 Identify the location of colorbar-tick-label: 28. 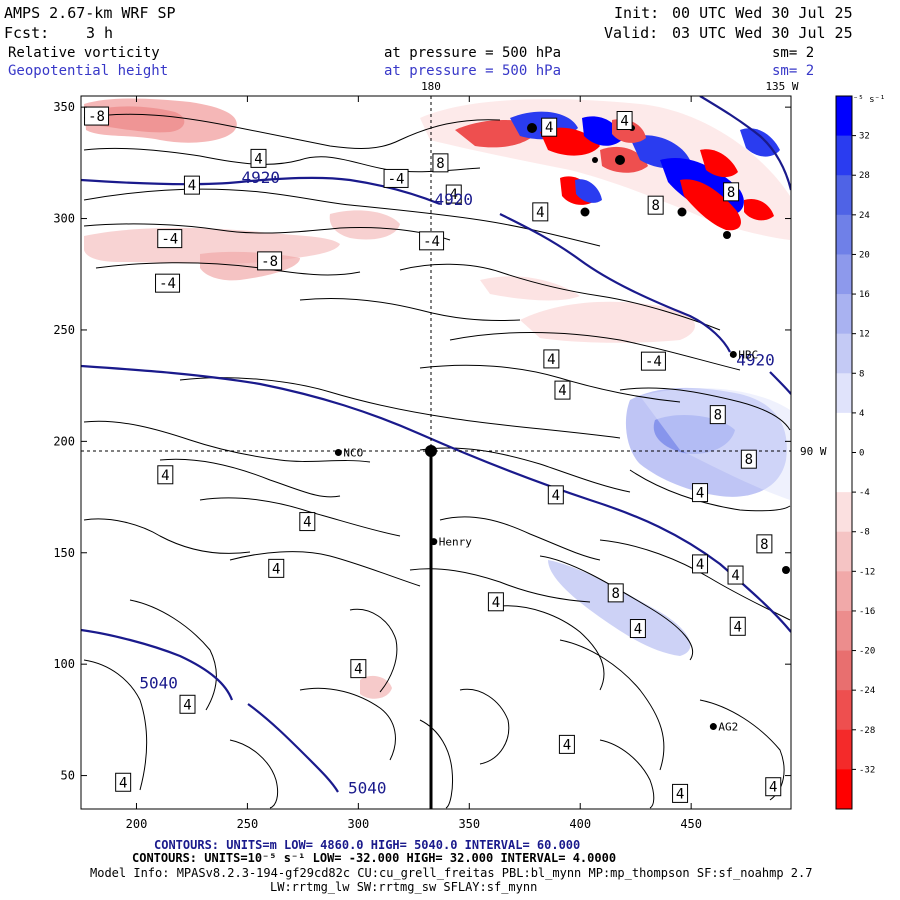
(864, 176).